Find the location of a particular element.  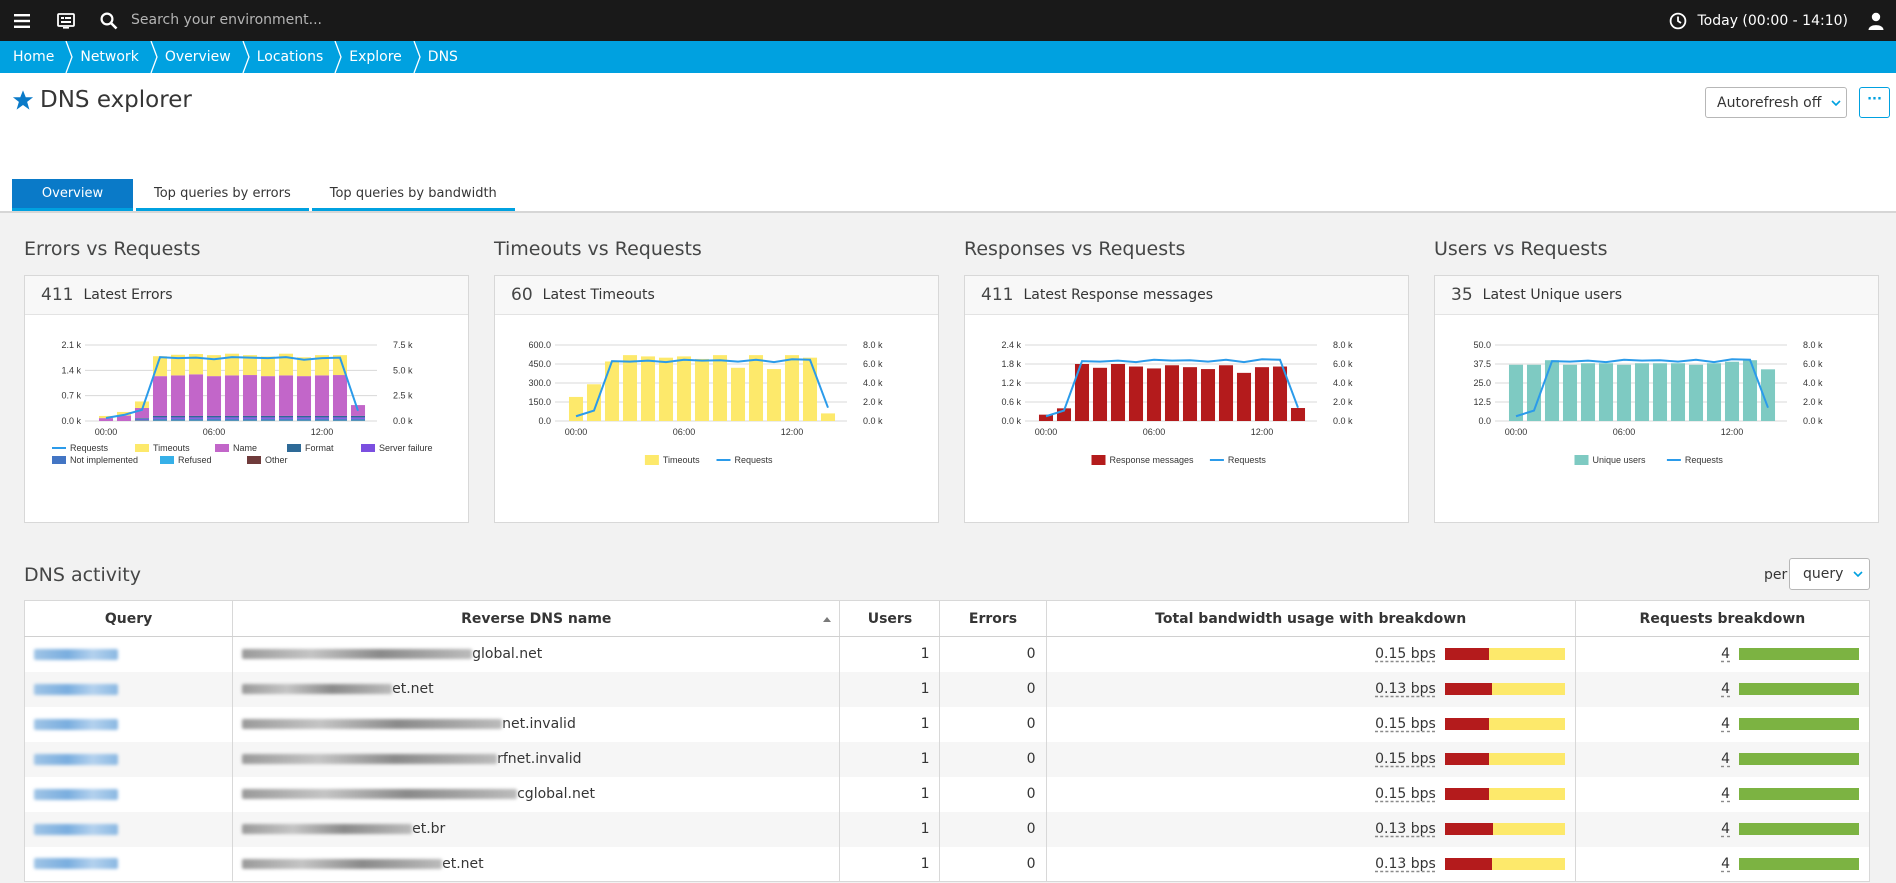

column-header-errors: Errors is located at coordinates (993, 618).